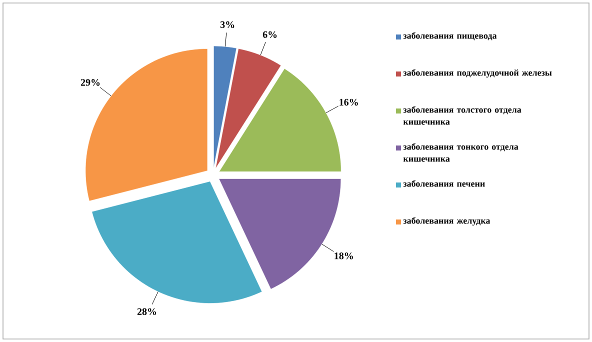  I want to click on data-label: 18%, so click(343, 256).